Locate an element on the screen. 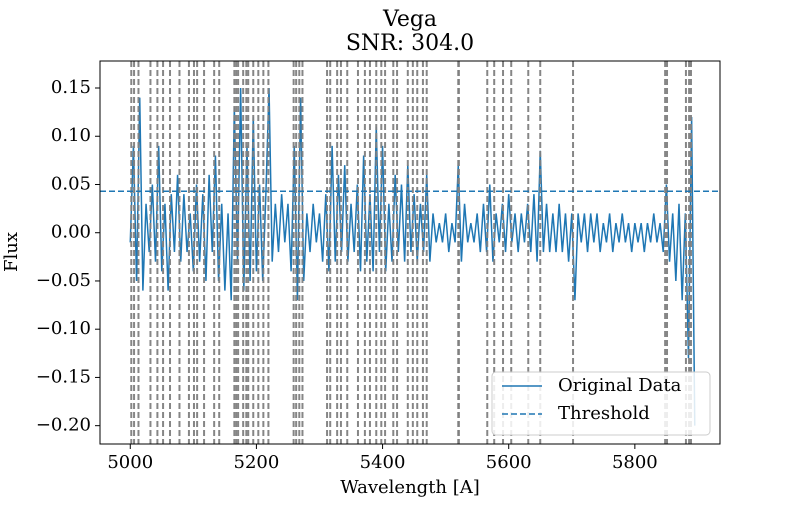 The image size is (800, 505). x-tick-label: 5600 is located at coordinates (509, 462).